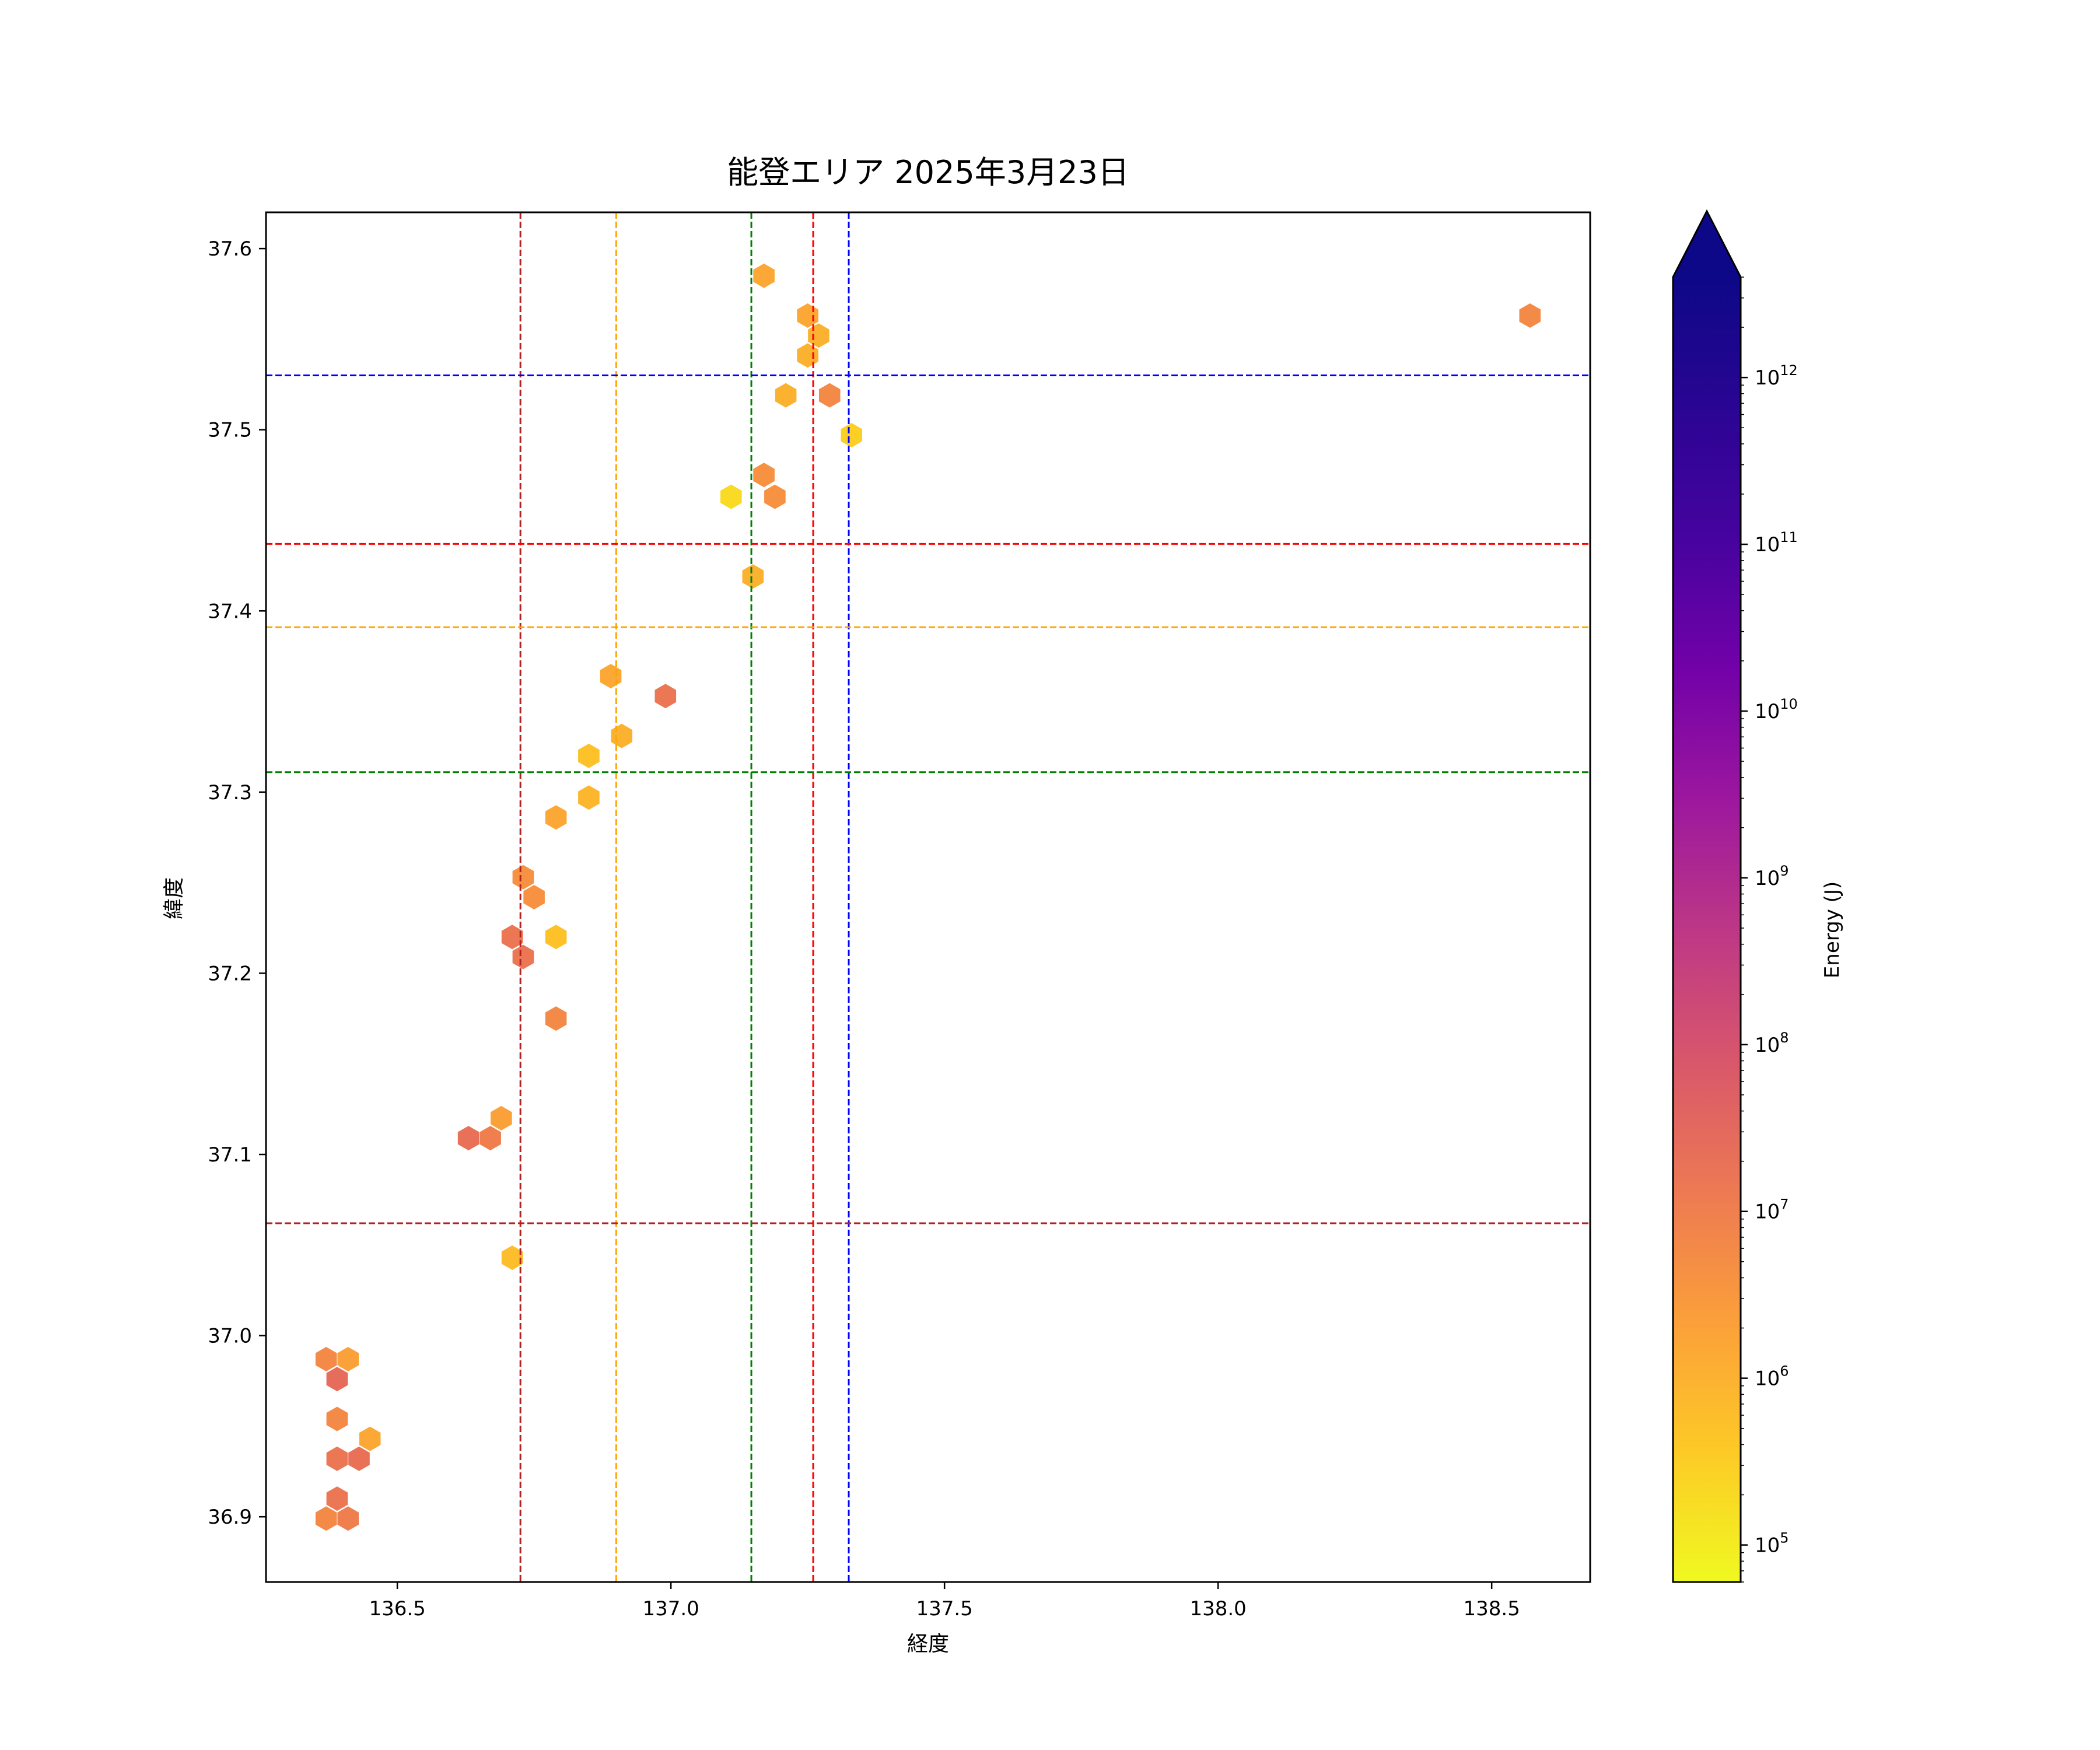  Describe the element at coordinates (1776, 542) in the screenshot. I see `colorbar-tick-label: 10¹¹` at that location.